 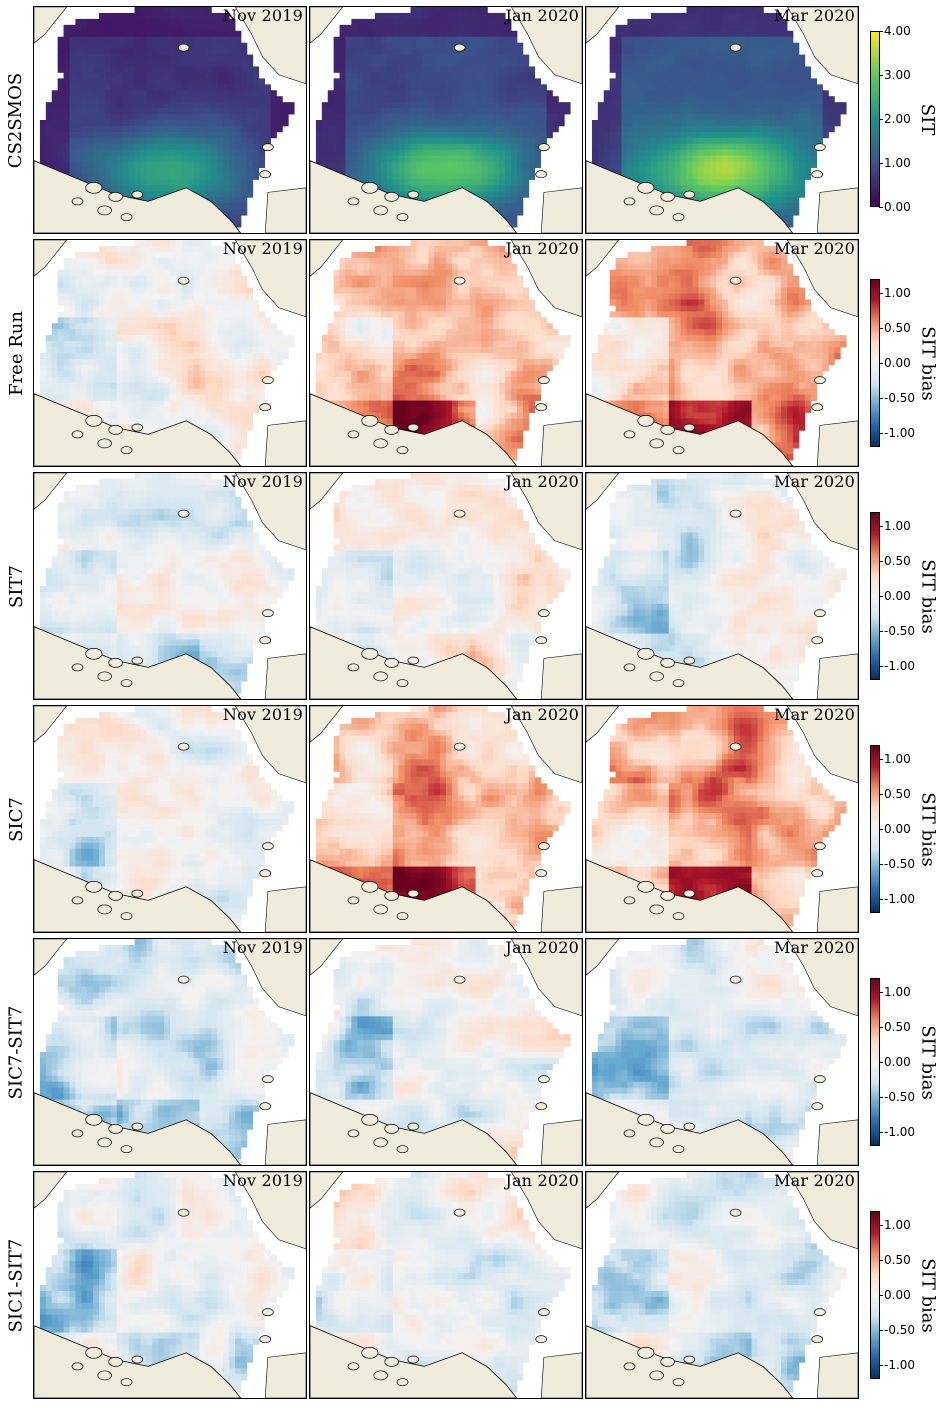 I want to click on map-panel: Jan 2020, so click(x=446, y=353).